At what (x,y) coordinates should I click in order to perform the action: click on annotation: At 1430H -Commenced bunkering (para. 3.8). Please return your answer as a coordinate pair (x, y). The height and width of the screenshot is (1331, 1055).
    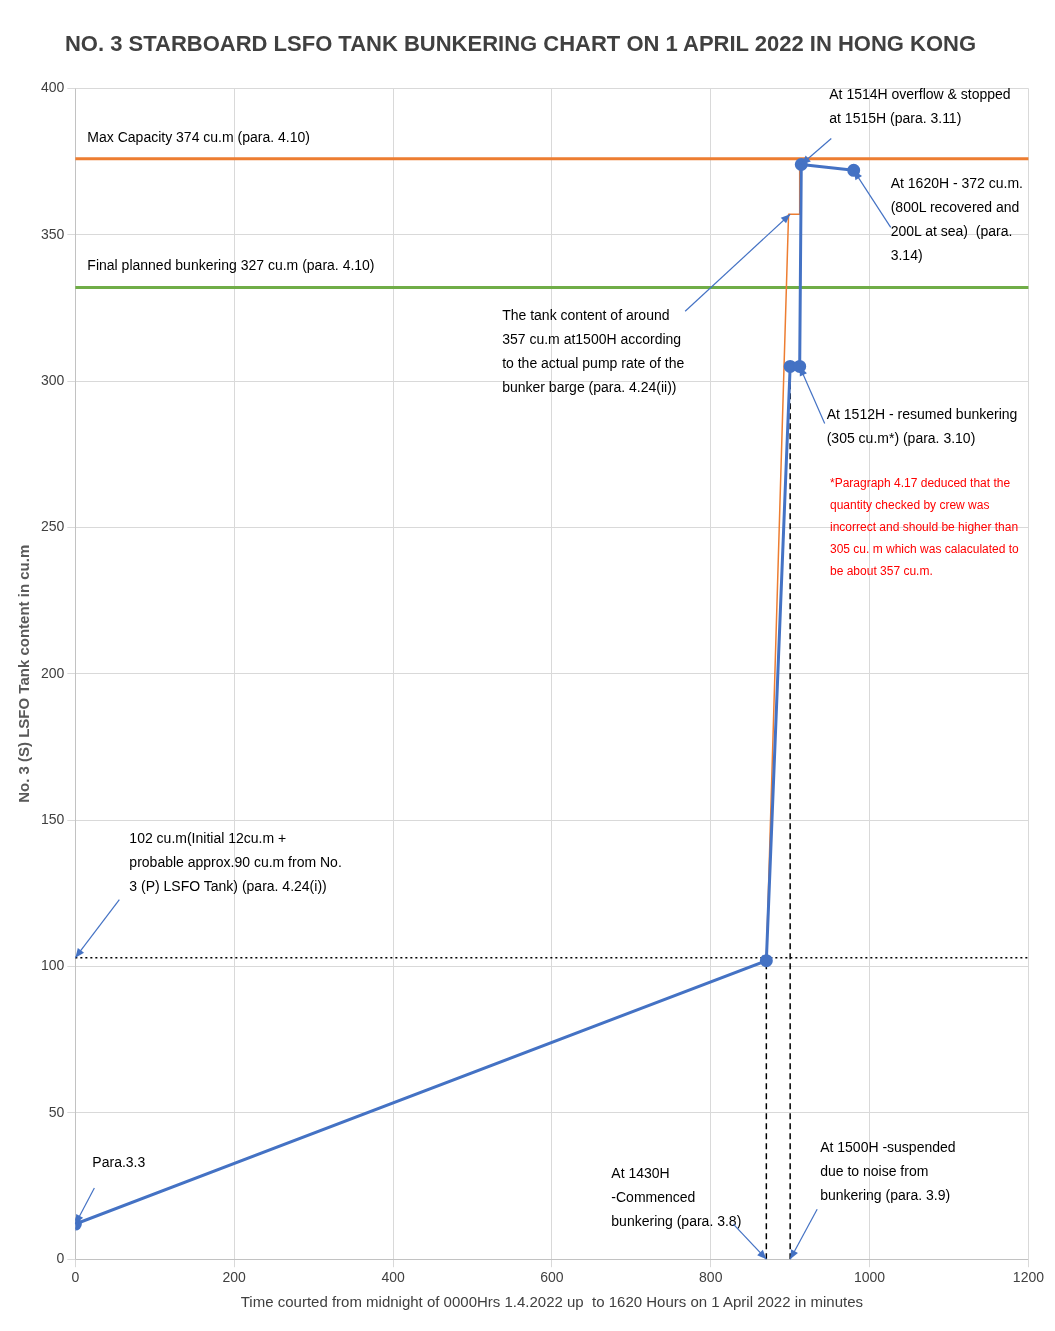
    Looking at the image, I should click on (676, 1197).